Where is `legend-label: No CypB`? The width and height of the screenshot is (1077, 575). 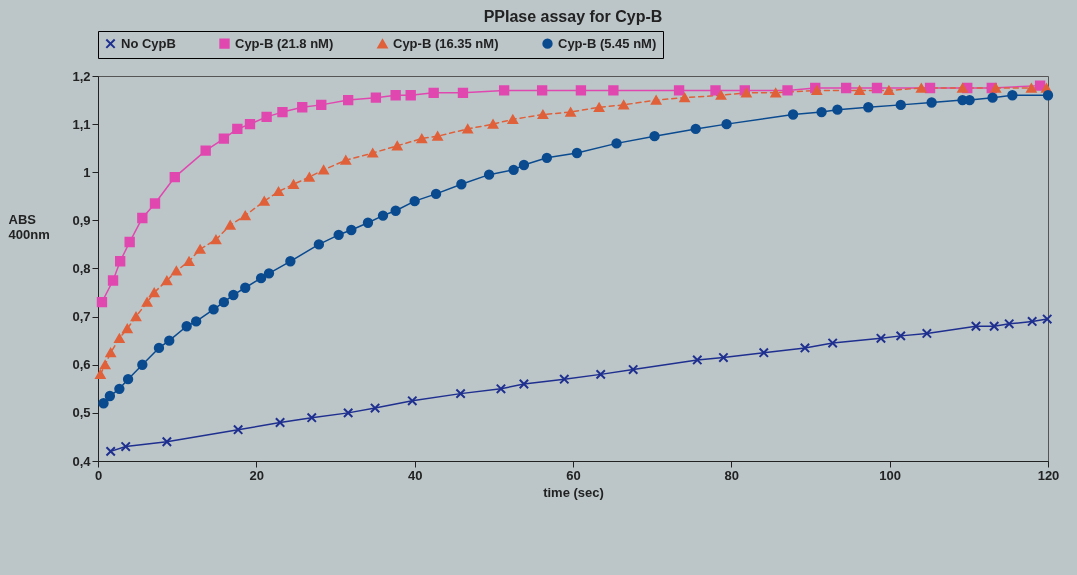 legend-label: No CypB is located at coordinates (148, 43).